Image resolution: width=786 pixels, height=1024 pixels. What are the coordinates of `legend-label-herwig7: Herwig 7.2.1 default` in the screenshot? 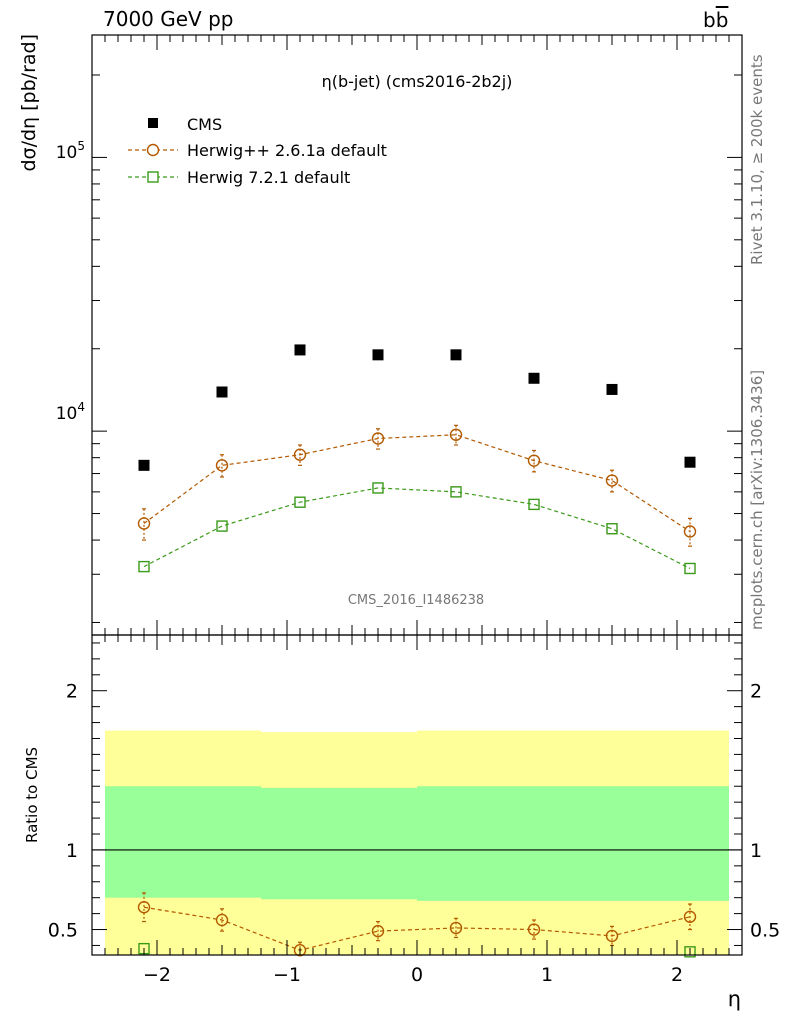 It's located at (268, 177).